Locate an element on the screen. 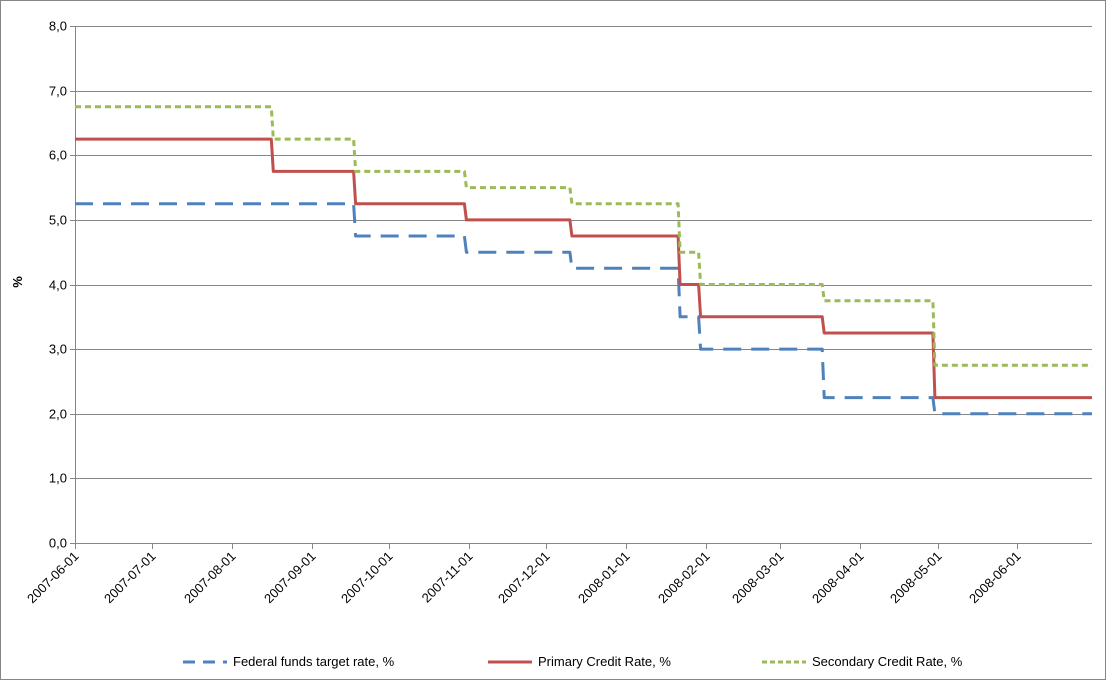  y-axis-ticks: 0,0 1,0 2,0 3,0 4,0 5,0 6,0 7,0 8,0 is located at coordinates (62, 285).